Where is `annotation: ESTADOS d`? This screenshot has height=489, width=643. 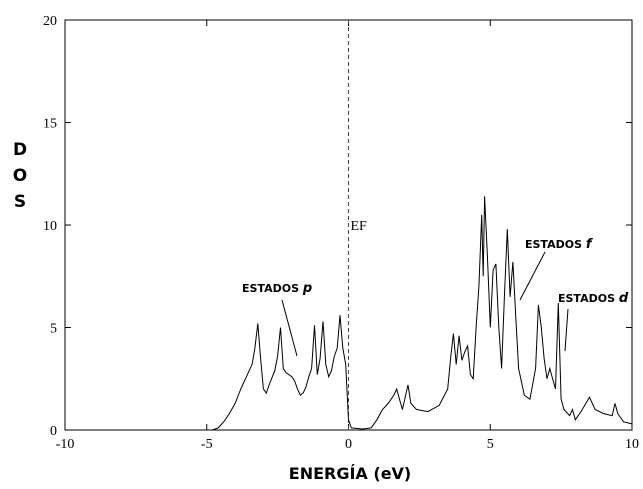
annotation: ESTADOS d is located at coordinates (593, 298).